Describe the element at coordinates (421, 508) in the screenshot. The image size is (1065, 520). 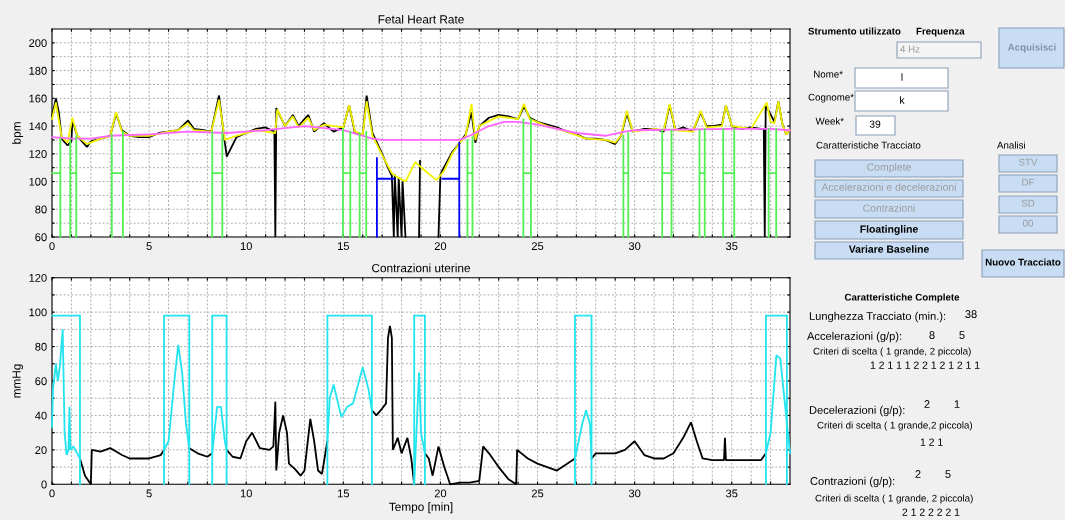
I see `x-axis-title: Tempo [min]` at that location.